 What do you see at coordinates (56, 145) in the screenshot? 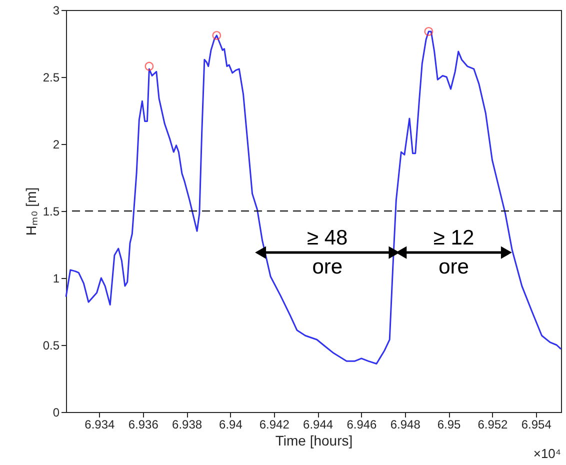
I see `y-tick-label: 2` at bounding box center [56, 145].